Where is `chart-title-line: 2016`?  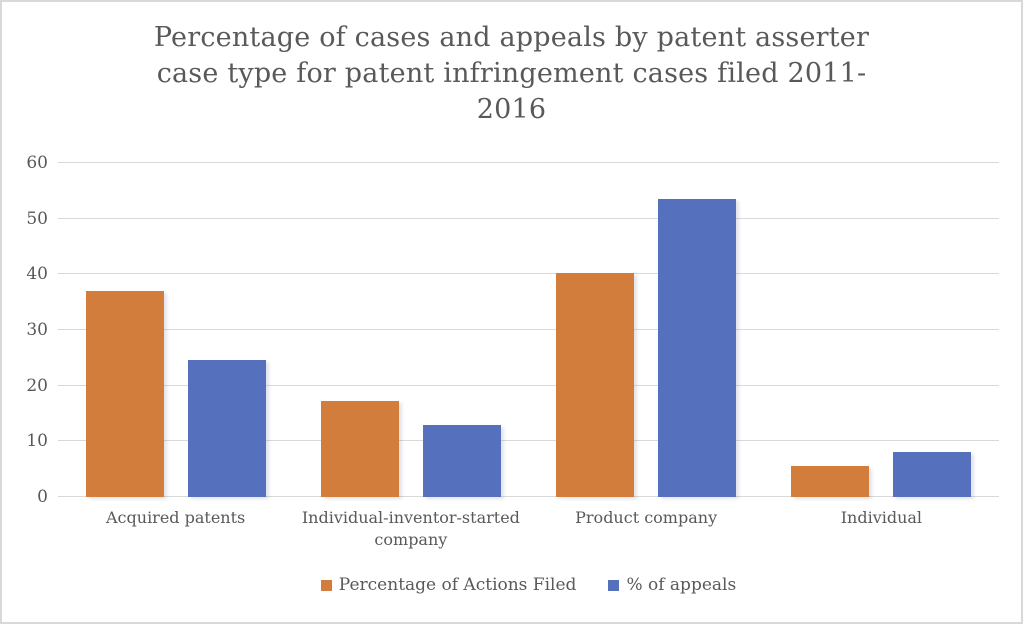
chart-title-line: 2016 is located at coordinates (511, 109).